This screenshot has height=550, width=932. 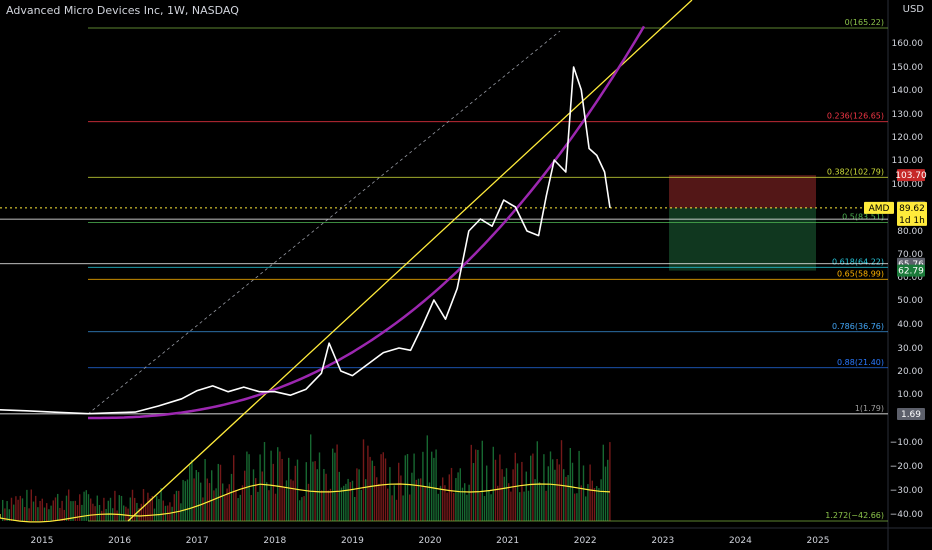 What do you see at coordinates (855, 171) in the screenshot?
I see `fib-level-label: 0.382(102.79)` at bounding box center [855, 171].